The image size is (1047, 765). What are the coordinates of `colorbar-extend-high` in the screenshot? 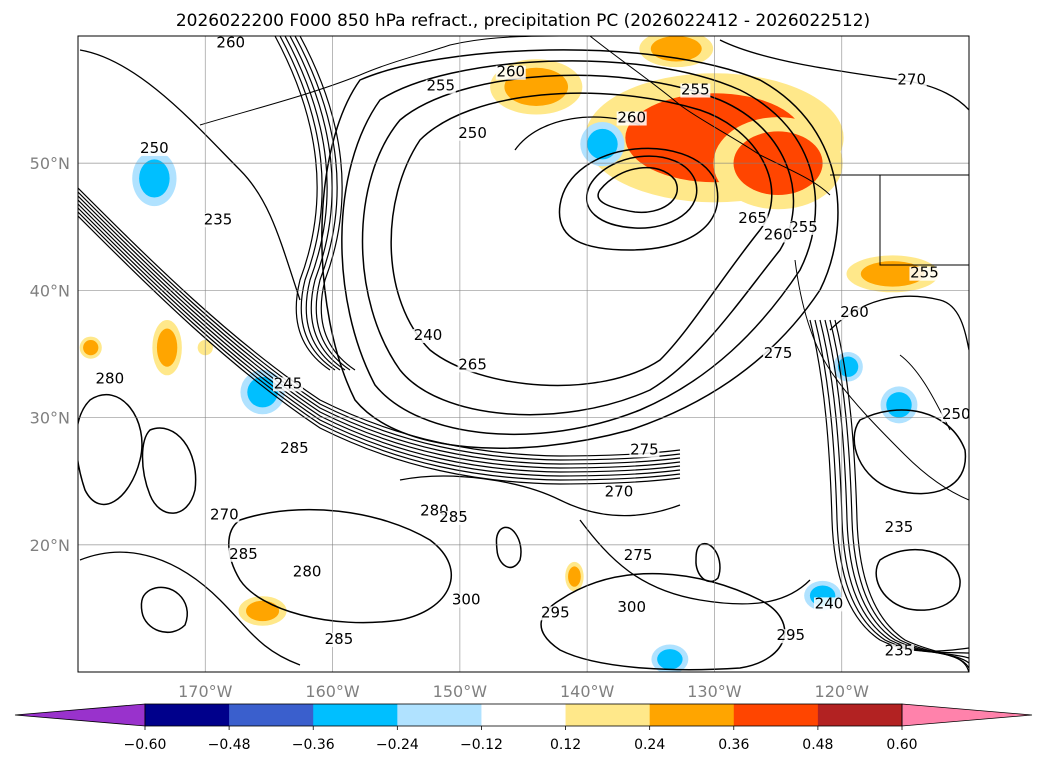 It's located at (967, 715).